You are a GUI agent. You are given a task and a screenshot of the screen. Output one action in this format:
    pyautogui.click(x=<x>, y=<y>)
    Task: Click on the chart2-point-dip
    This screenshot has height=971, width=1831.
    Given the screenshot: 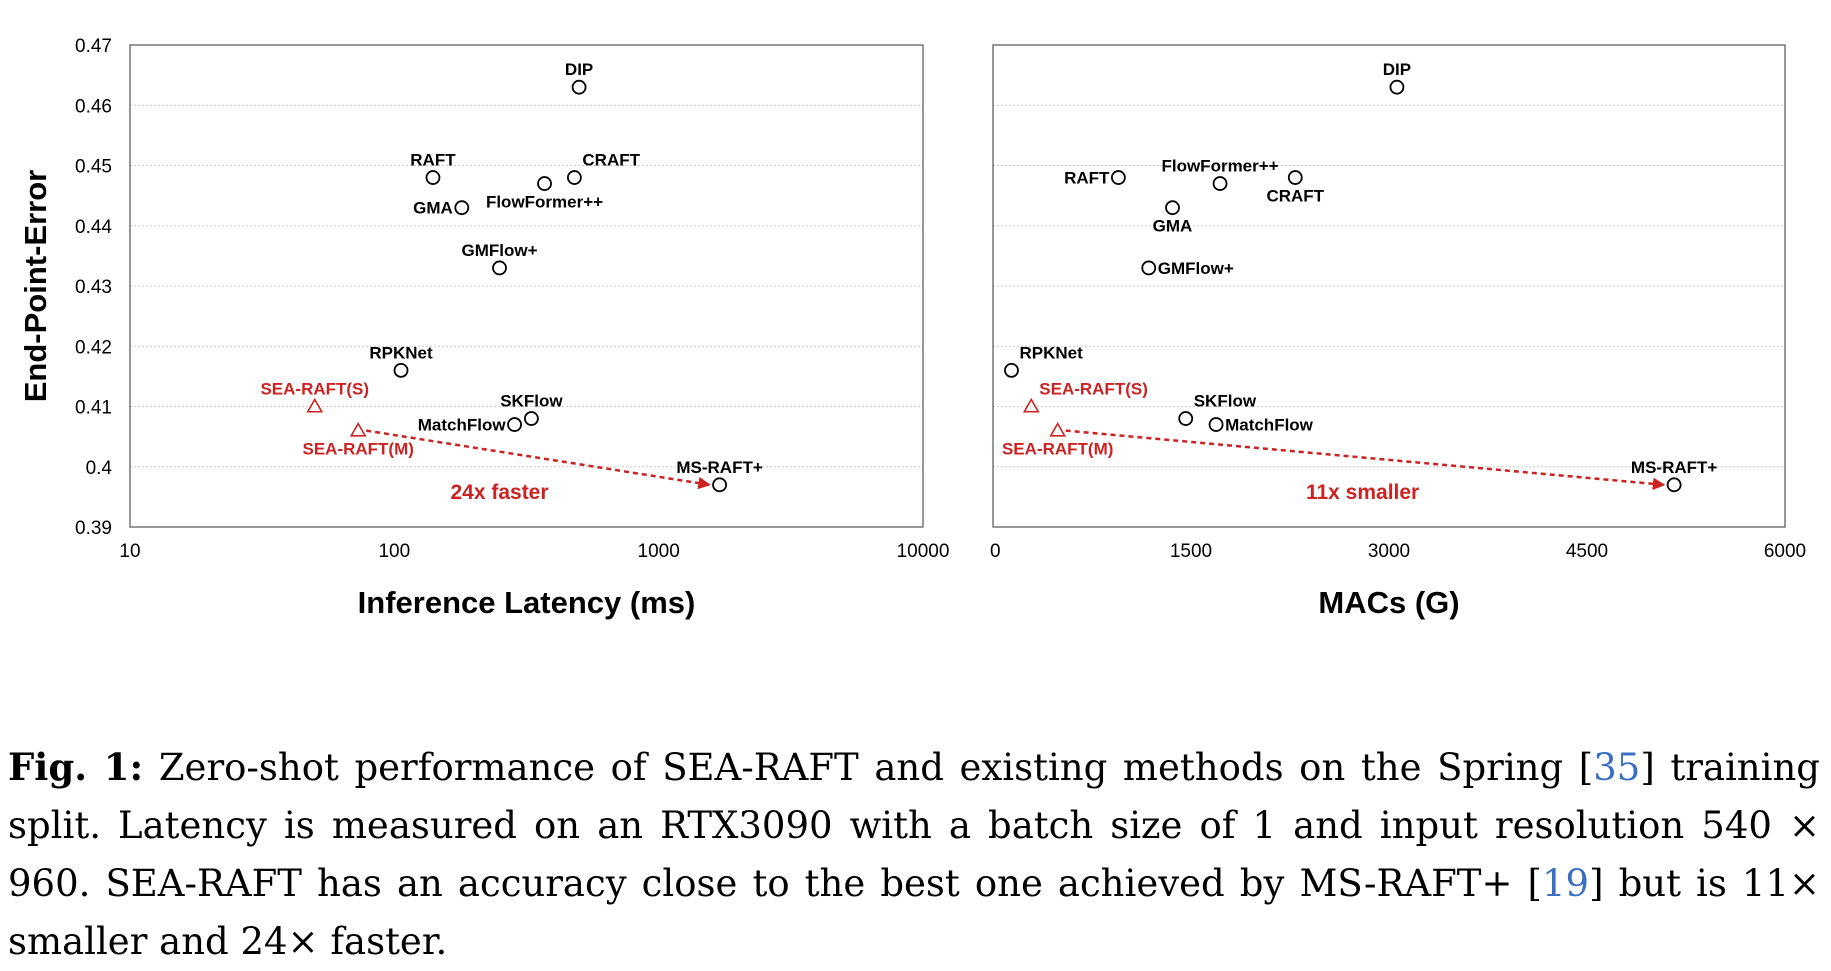 What is the action you would take?
    pyautogui.click(x=1397, y=87)
    